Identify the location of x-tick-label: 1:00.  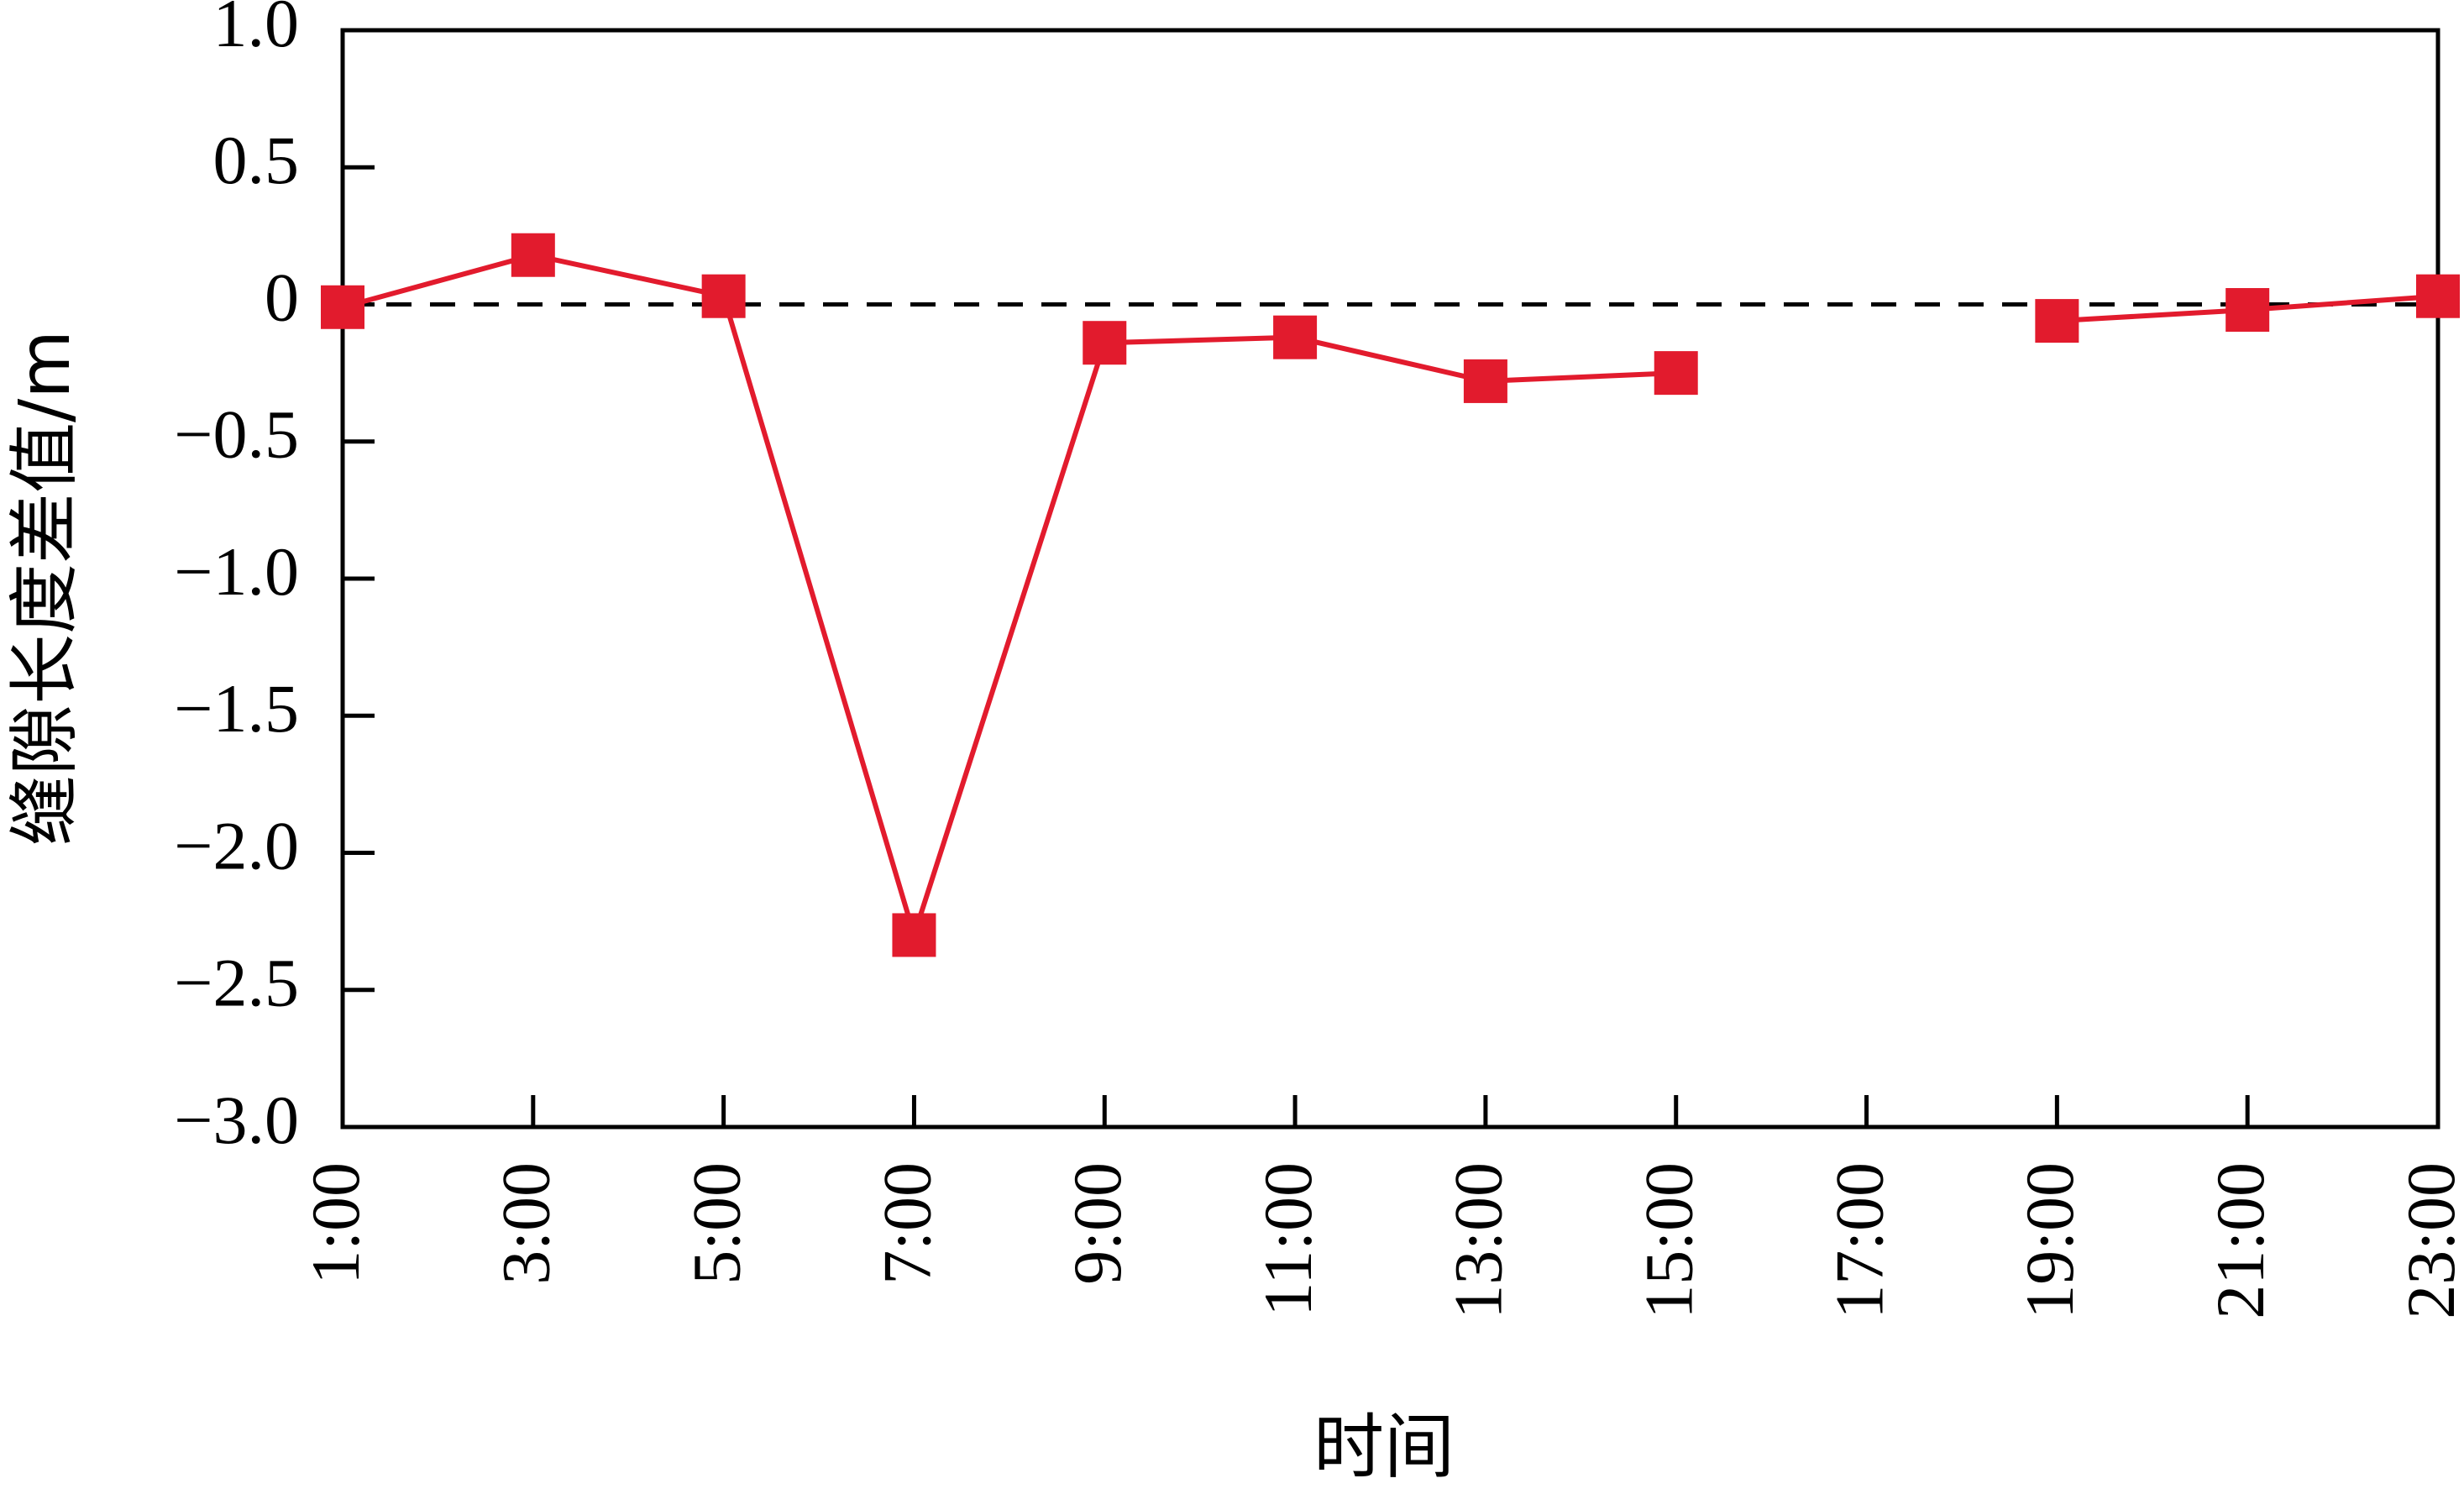
(335, 1223).